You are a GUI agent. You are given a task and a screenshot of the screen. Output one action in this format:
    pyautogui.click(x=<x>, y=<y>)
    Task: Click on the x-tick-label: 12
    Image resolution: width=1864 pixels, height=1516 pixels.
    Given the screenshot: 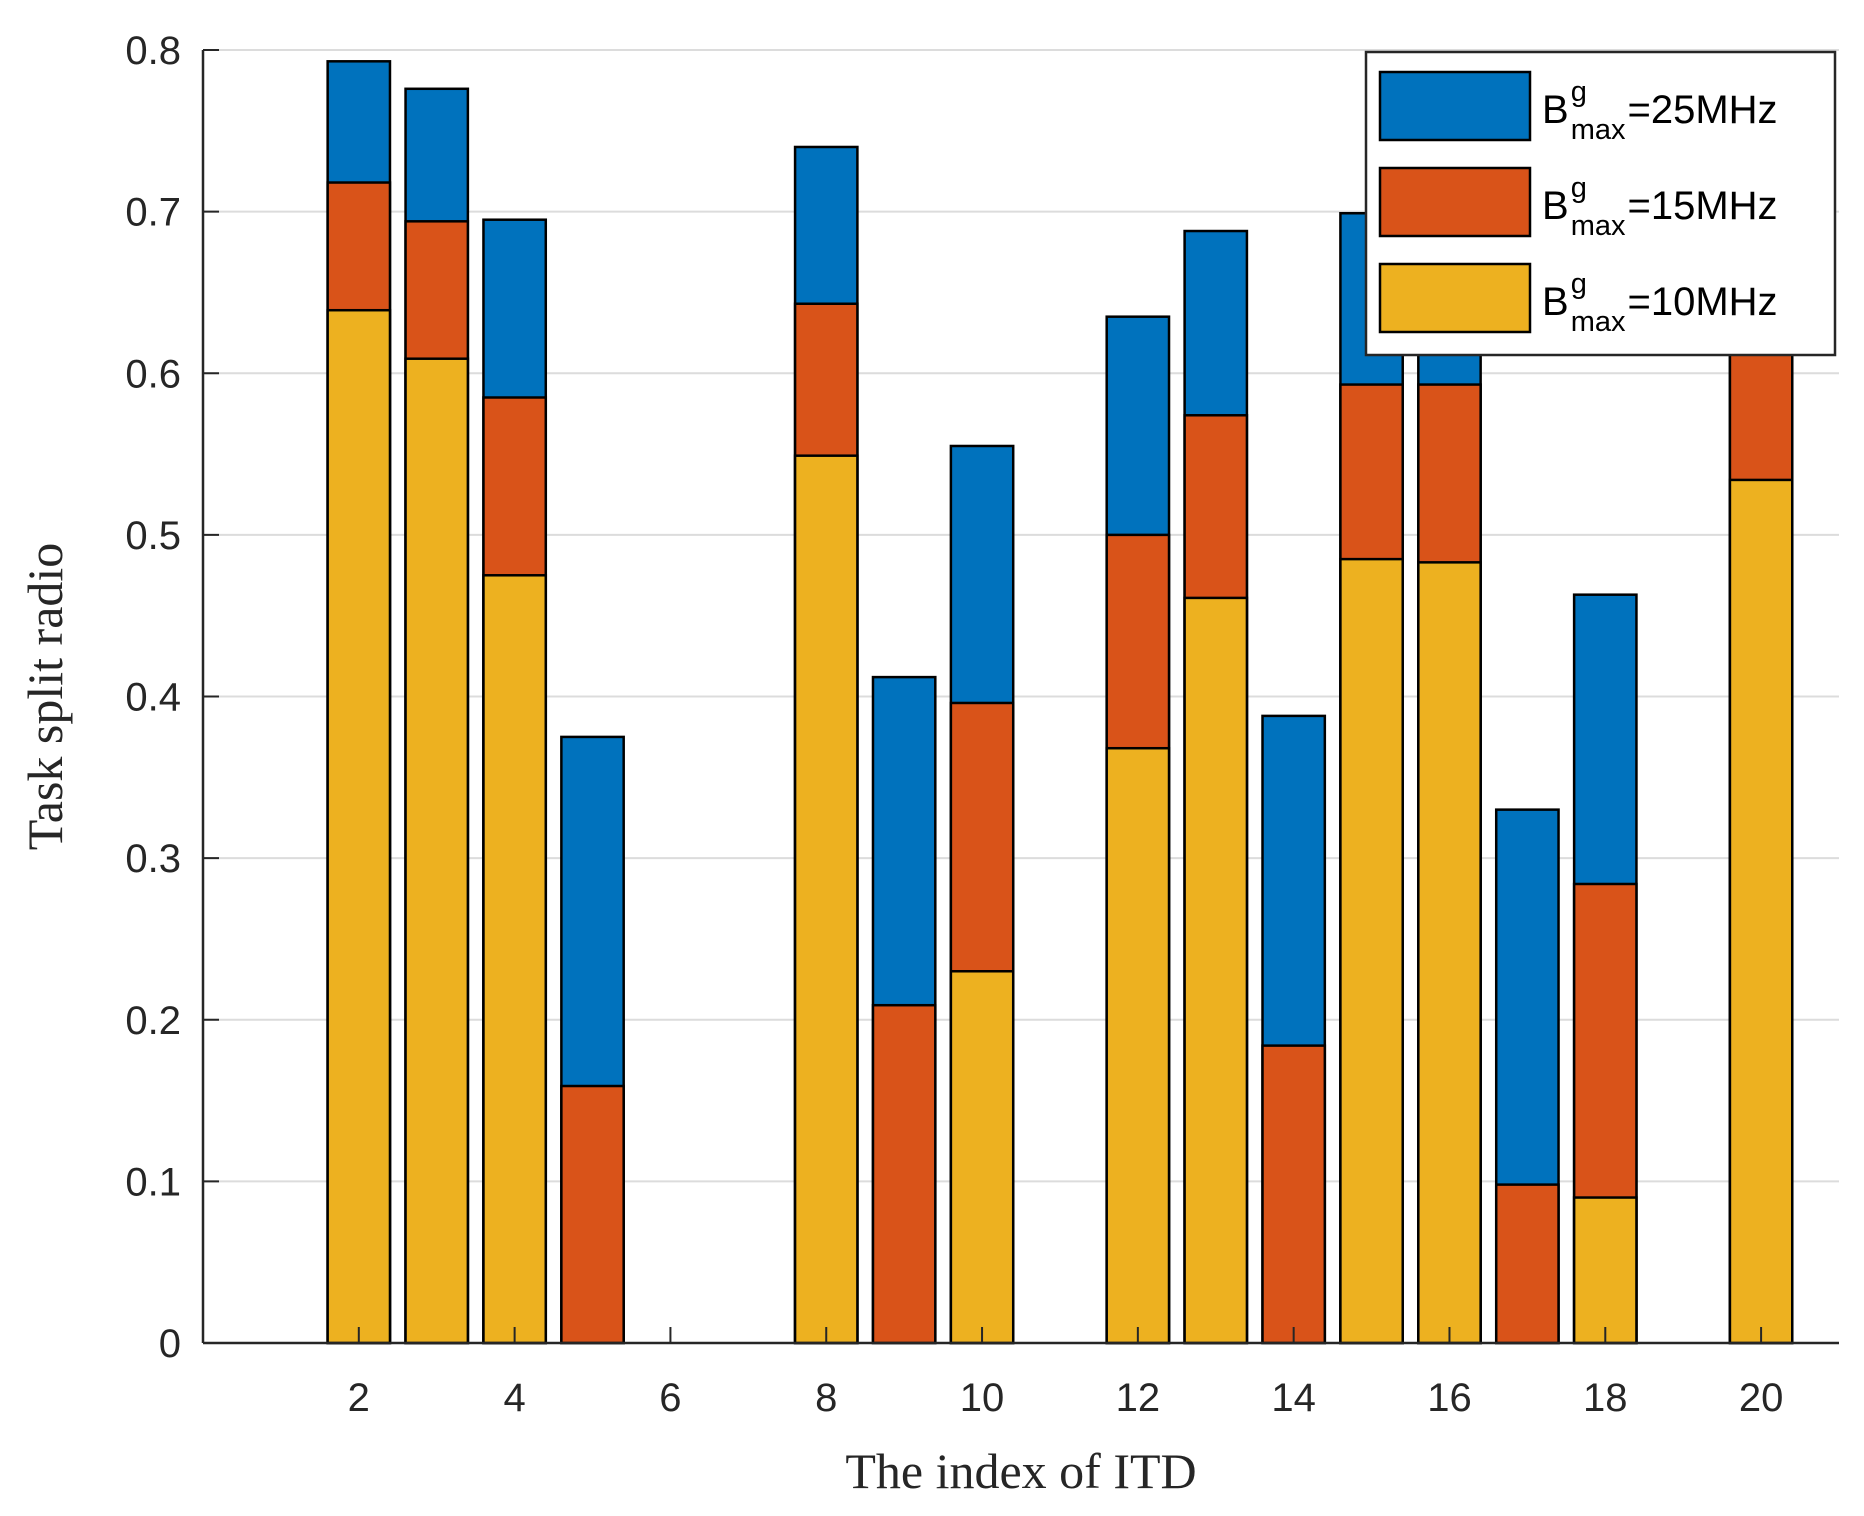 What is the action you would take?
    pyautogui.click(x=1138, y=1398)
    